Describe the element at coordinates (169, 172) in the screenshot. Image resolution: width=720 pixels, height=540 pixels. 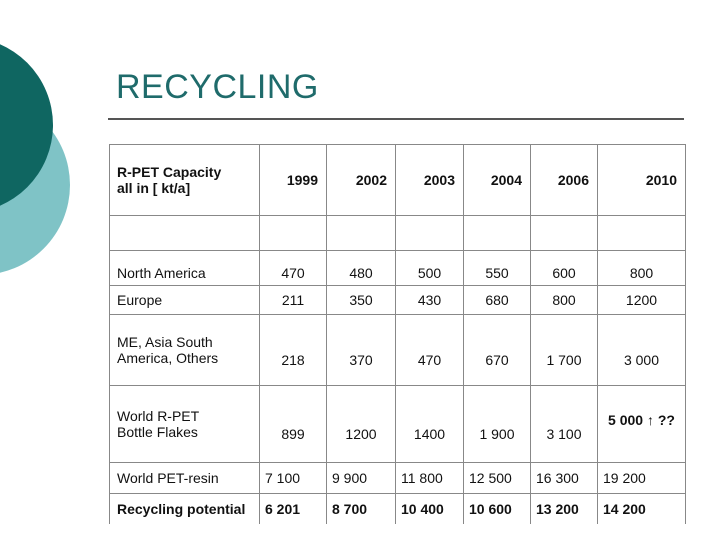
I see `header-label-line1: R-PET Capacity` at that location.